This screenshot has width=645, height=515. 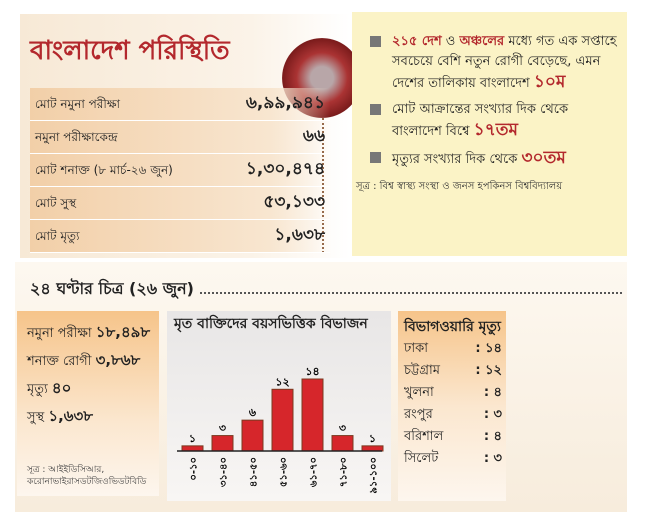 I want to click on division-row: রংপুর : ৩, so click(x=453, y=415).